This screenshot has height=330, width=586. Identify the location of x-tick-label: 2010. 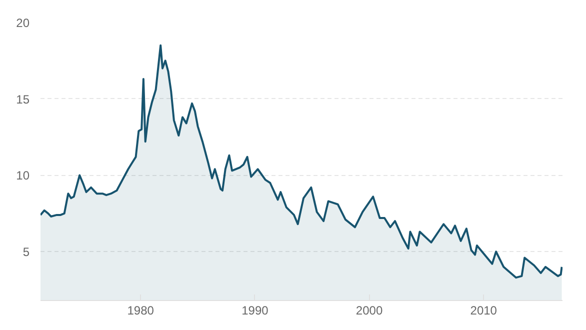
(484, 311).